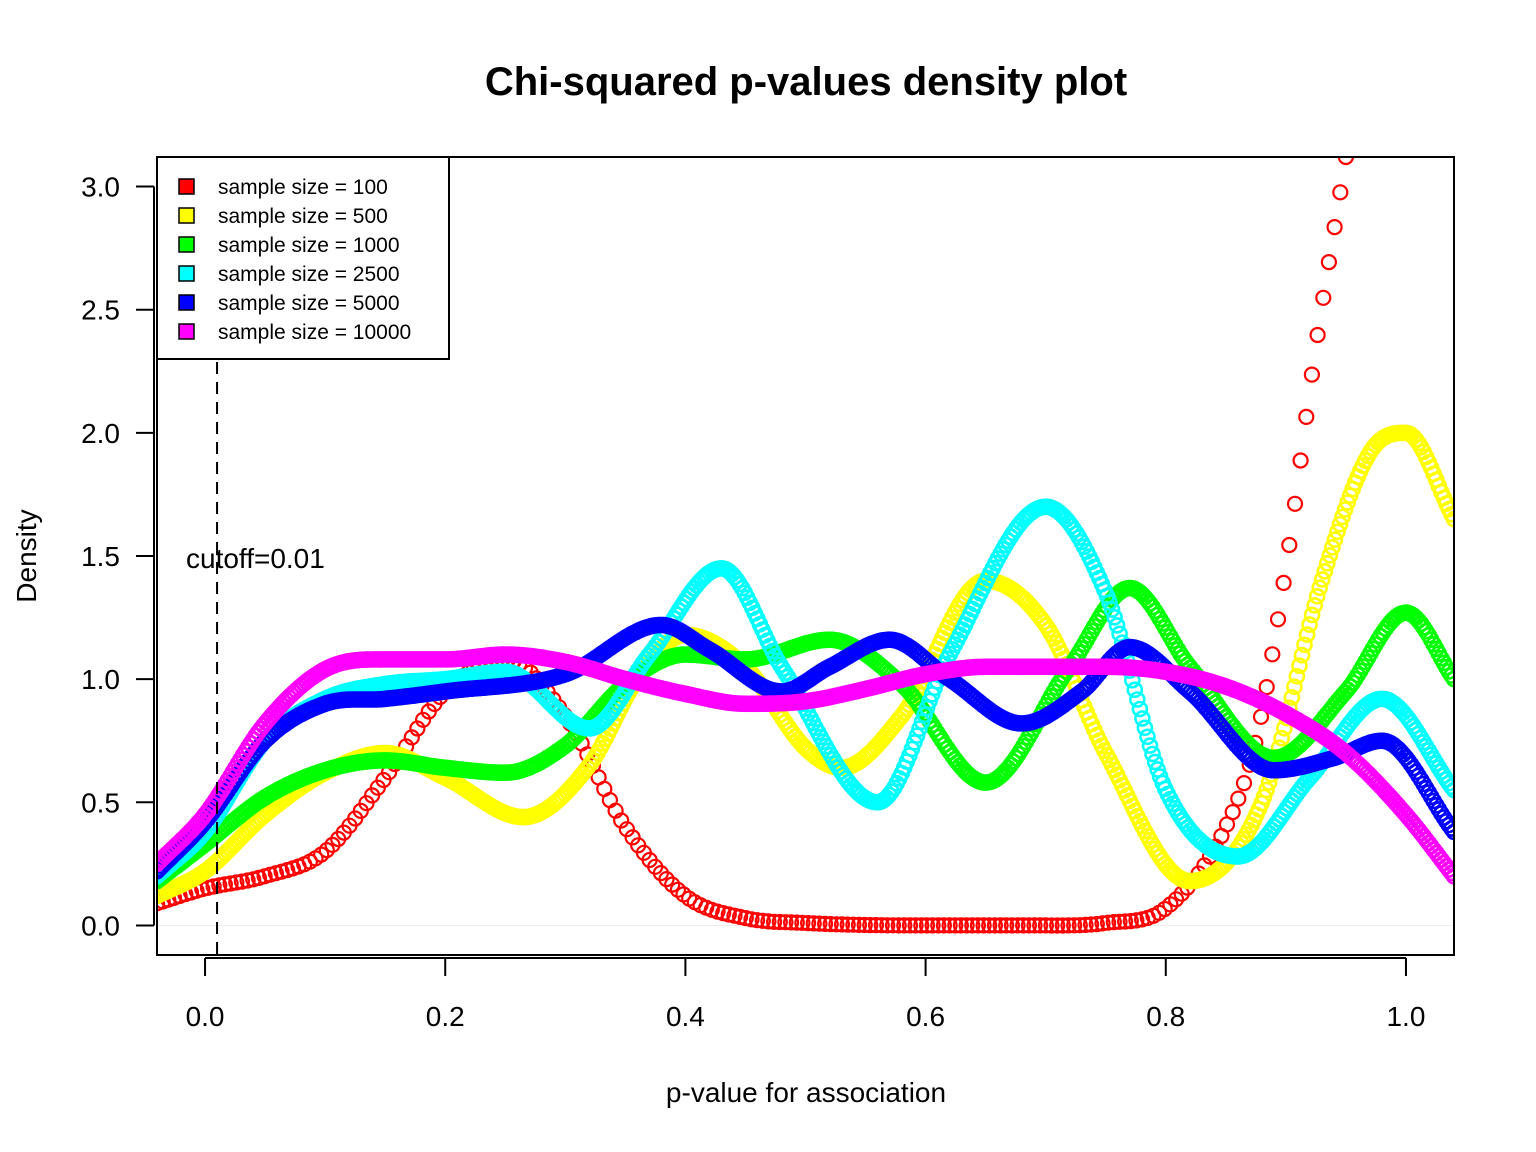  Describe the element at coordinates (255, 558) in the screenshot. I see `cutoff-annotation: cutoff=0.01` at that location.